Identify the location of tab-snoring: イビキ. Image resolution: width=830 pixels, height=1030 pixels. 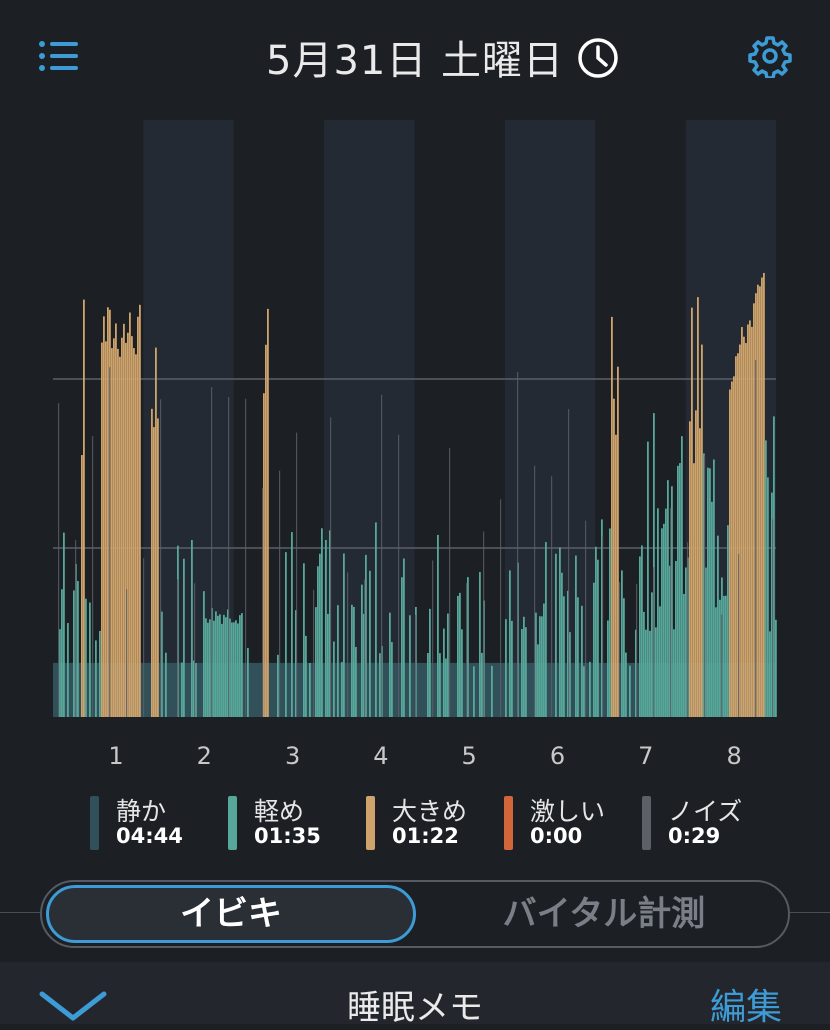
(231, 914).